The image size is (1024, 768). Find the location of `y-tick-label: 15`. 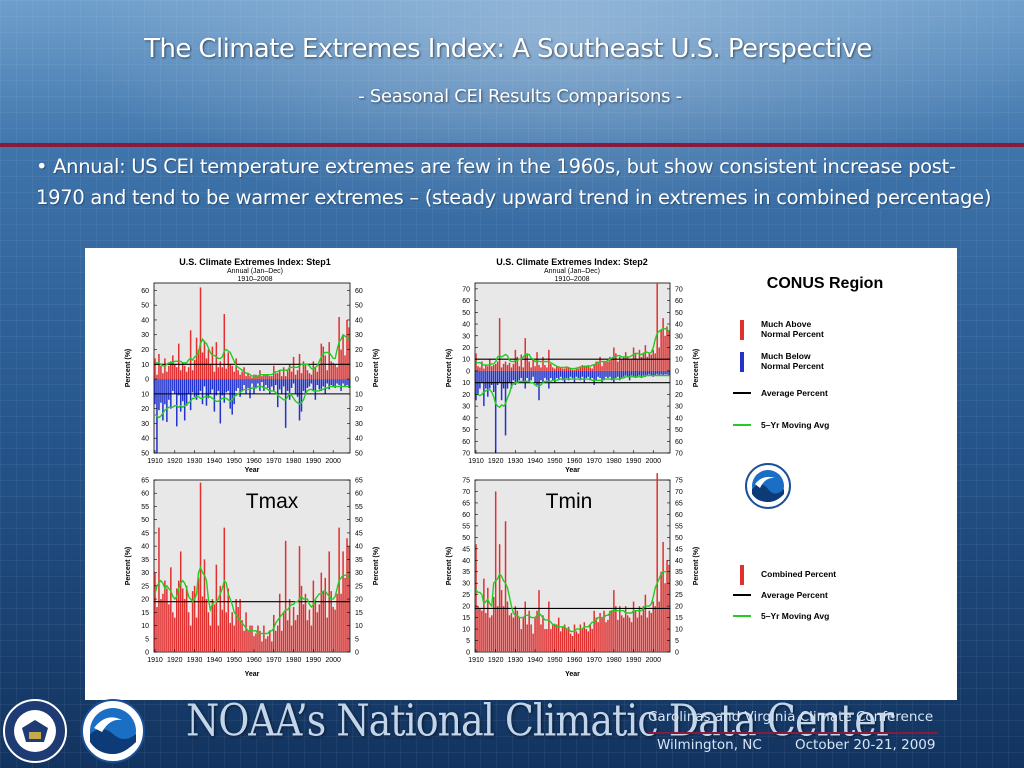

y-tick-label: 15 is located at coordinates (466, 618).